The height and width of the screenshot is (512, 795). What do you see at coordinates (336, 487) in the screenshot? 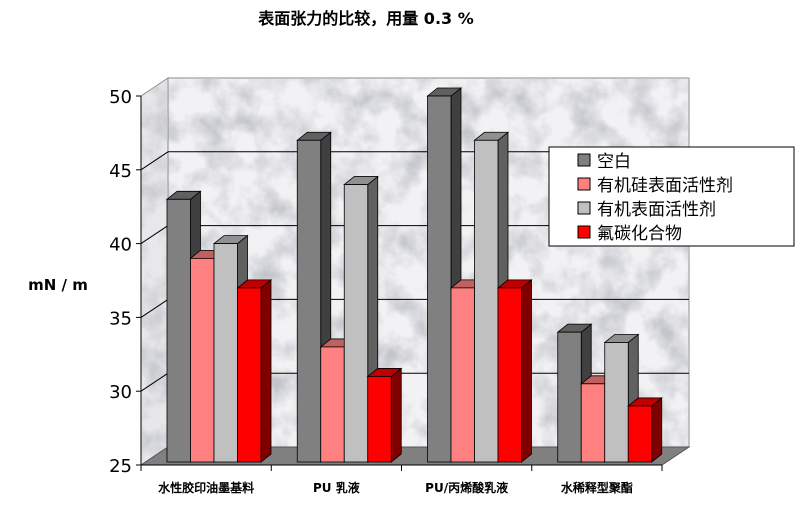
I see `x-tick-label: PU 乳液` at bounding box center [336, 487].